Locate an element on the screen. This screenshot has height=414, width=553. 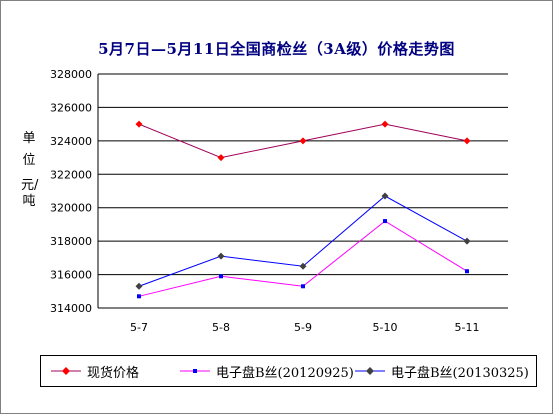
y-tick-label: 324000 is located at coordinates (71, 141).